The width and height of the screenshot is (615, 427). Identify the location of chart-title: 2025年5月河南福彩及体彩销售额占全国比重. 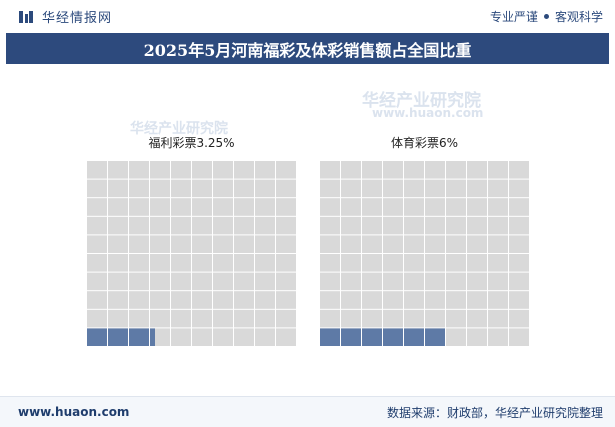
(307, 50).